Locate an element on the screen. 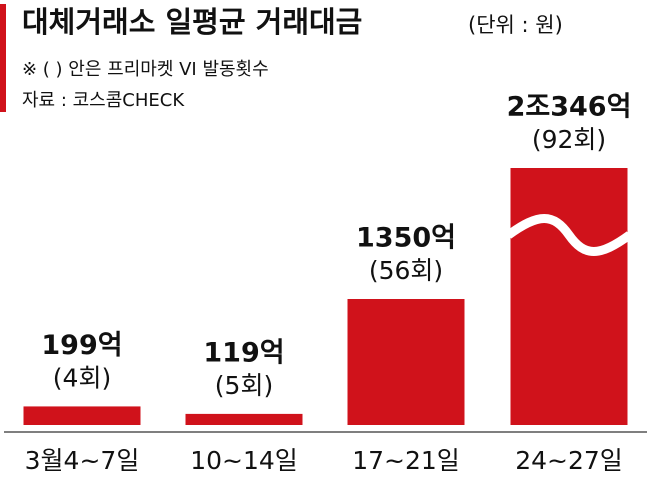 The image size is (651, 477). source: 자료 : 코스콤CHECK is located at coordinates (103, 100).